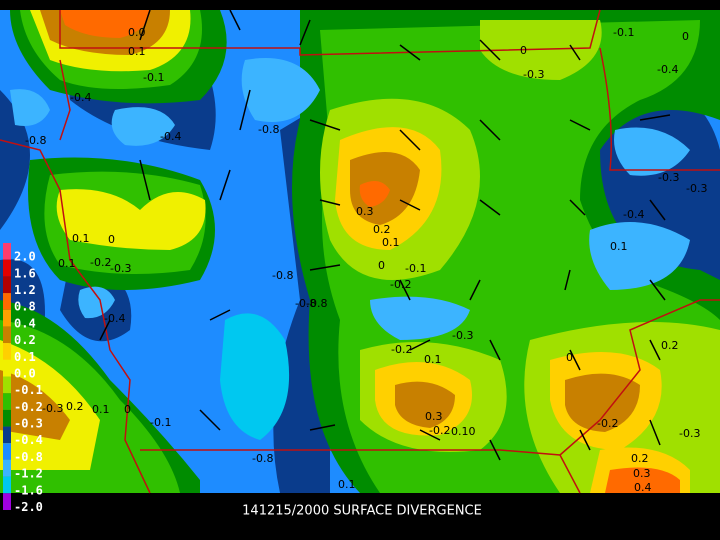 The image size is (720, 540). What do you see at coordinates (28, 457) in the screenshot?
I see `legend-label: -0.8` at bounding box center [28, 457].